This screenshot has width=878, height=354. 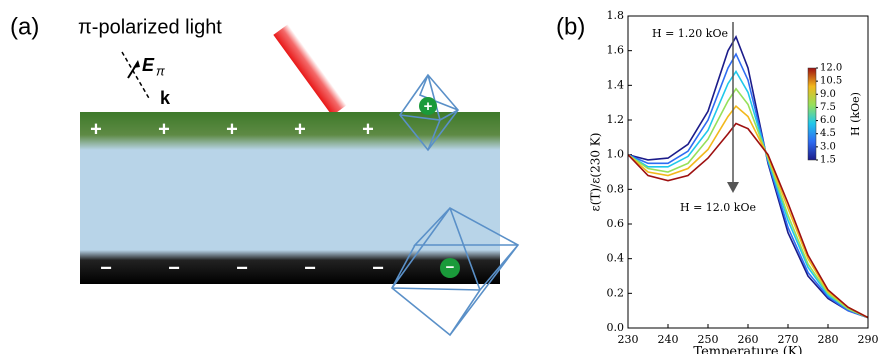 I want to click on x-tick-label: 250, so click(x=708, y=339).